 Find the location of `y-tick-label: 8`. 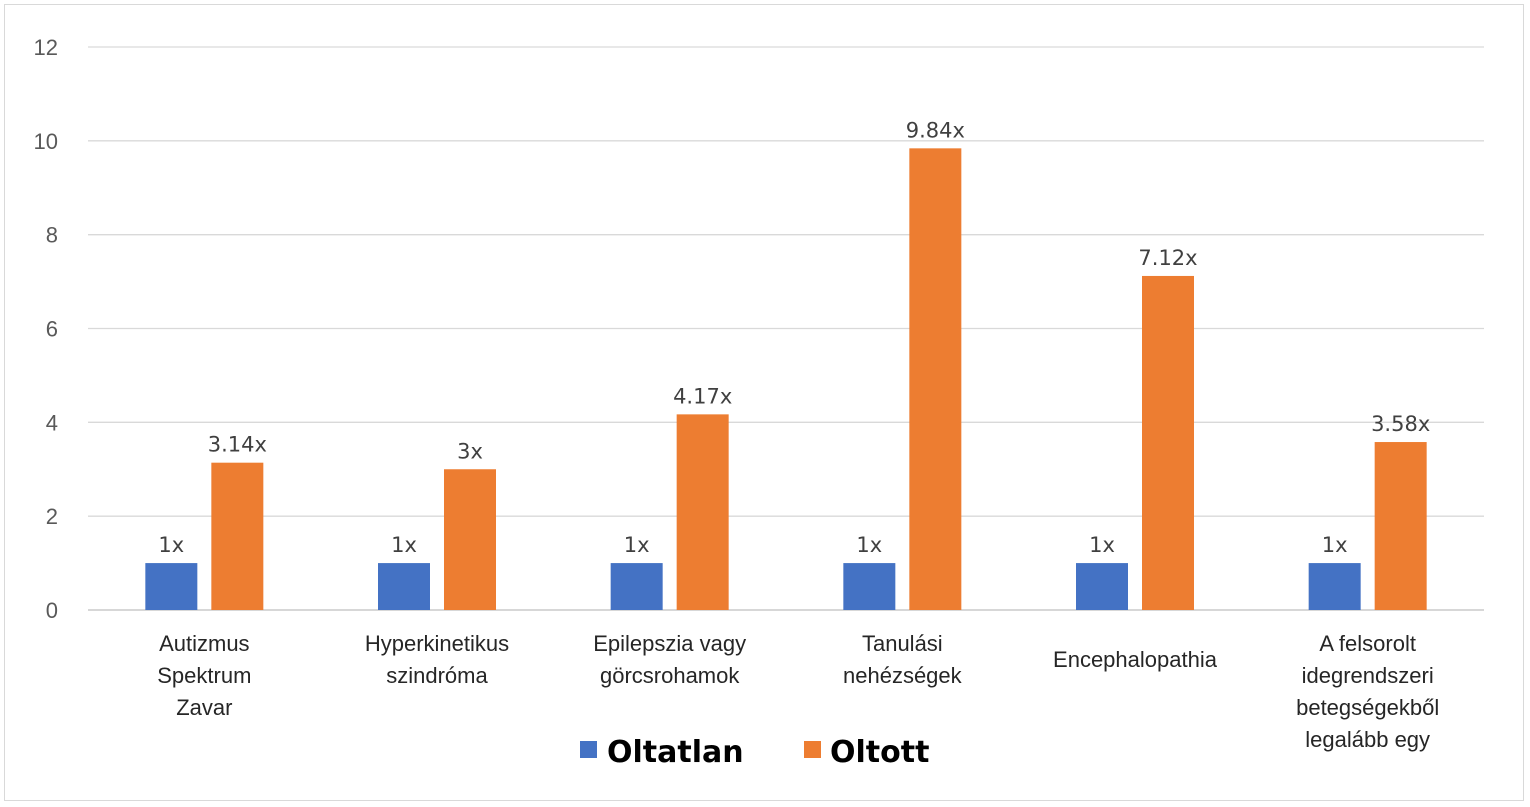

y-tick-label: 8 is located at coordinates (52, 235).